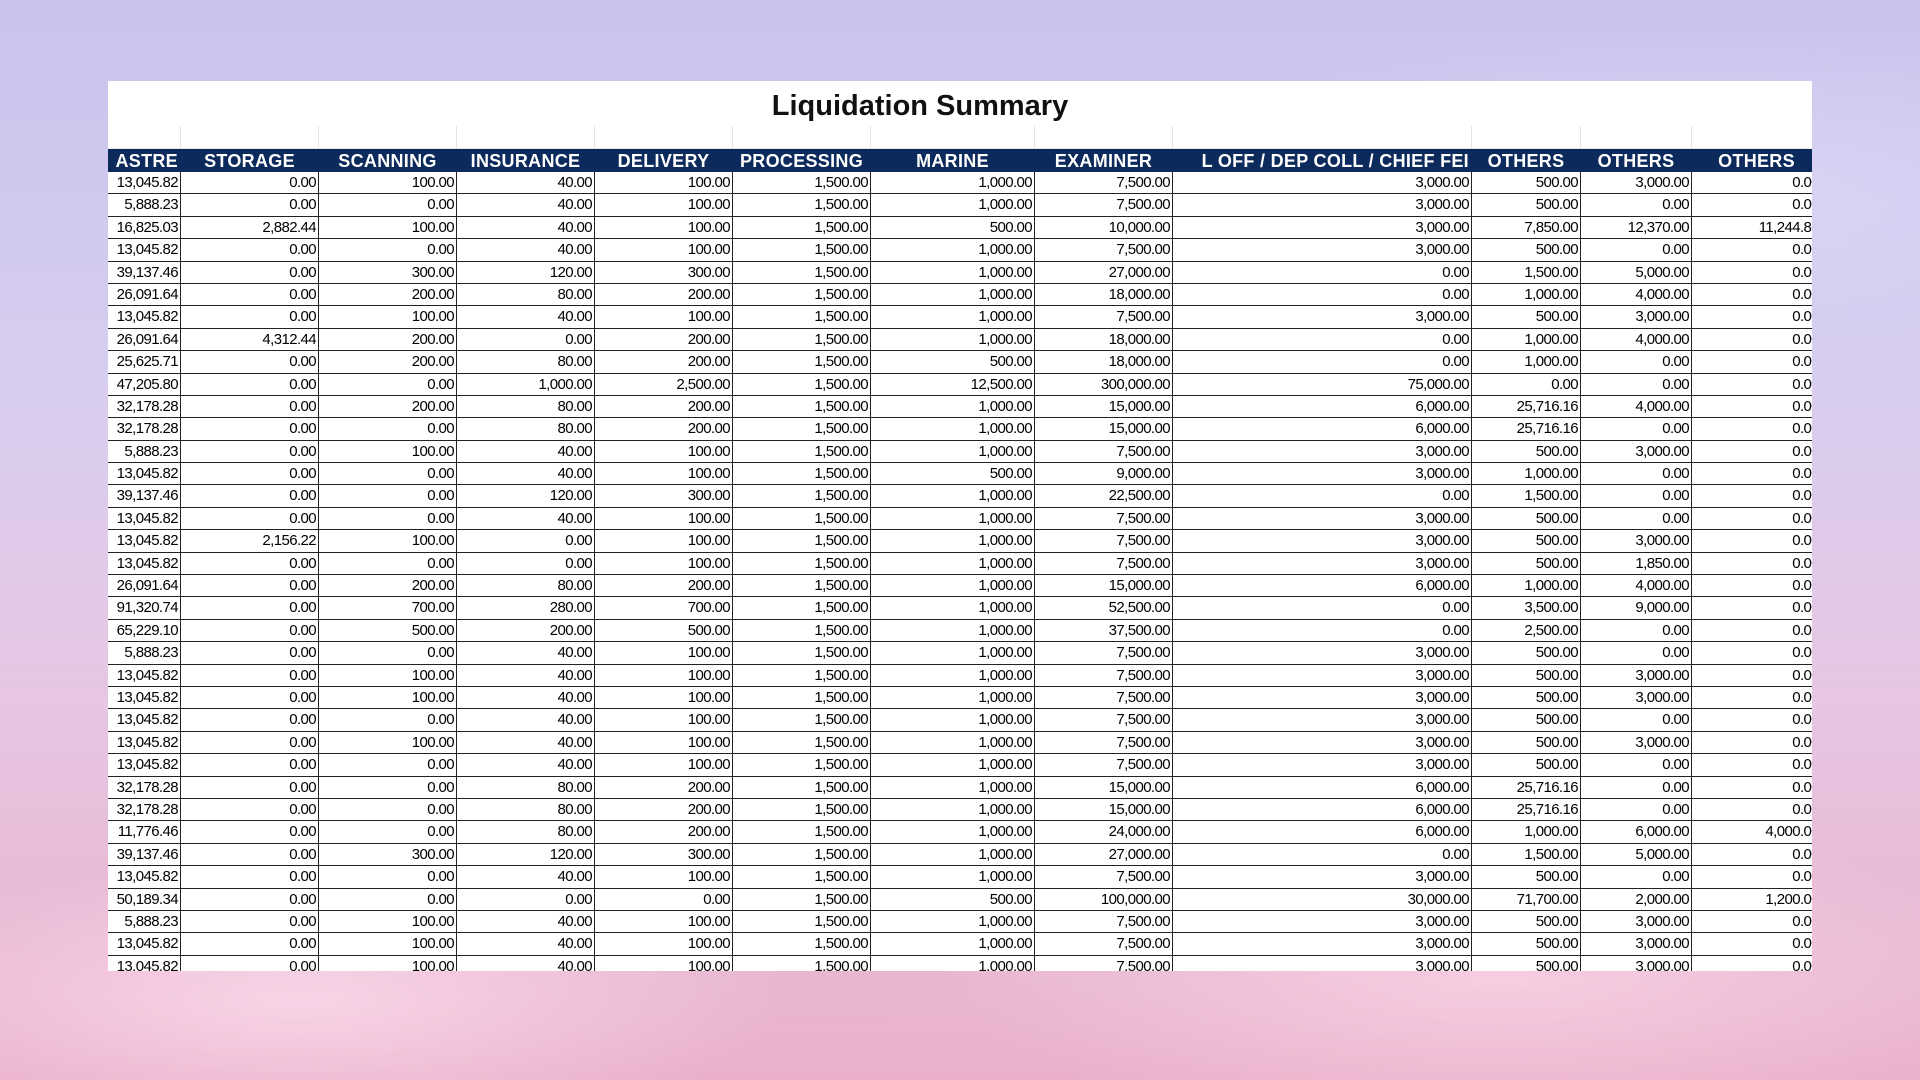  What do you see at coordinates (147, 339) in the screenshot?
I see `cell-value: 26,091.64` at bounding box center [147, 339].